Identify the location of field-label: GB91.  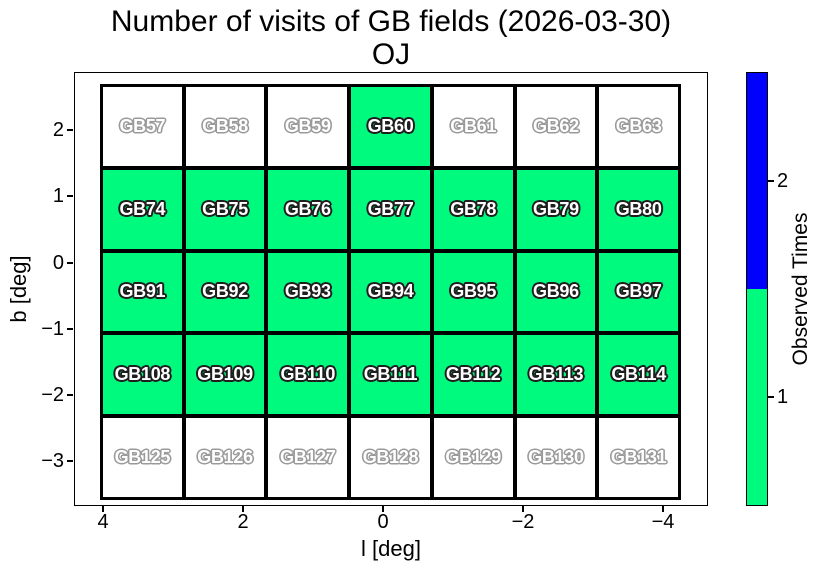
(142, 291).